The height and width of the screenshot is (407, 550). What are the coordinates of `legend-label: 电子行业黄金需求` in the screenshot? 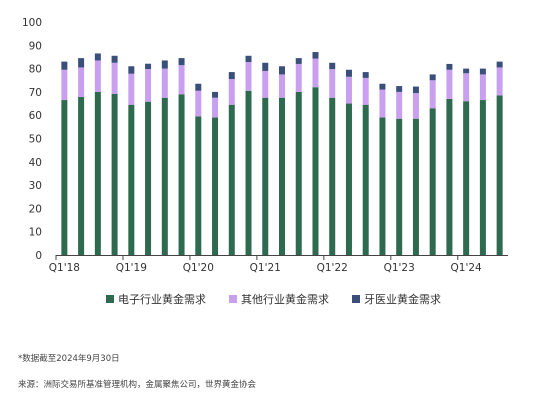 It's located at (162, 299).